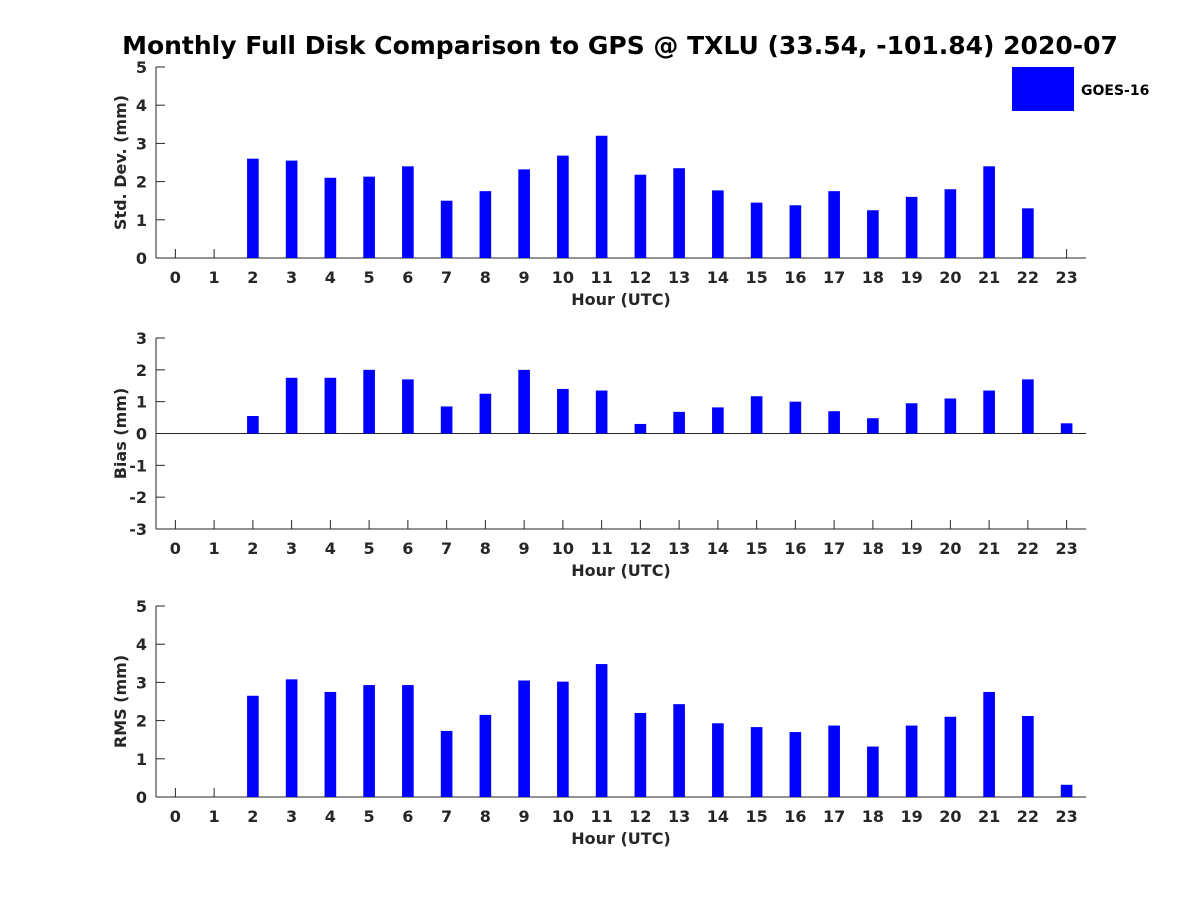  What do you see at coordinates (1043, 89) in the screenshot?
I see `legend-swatch` at bounding box center [1043, 89].